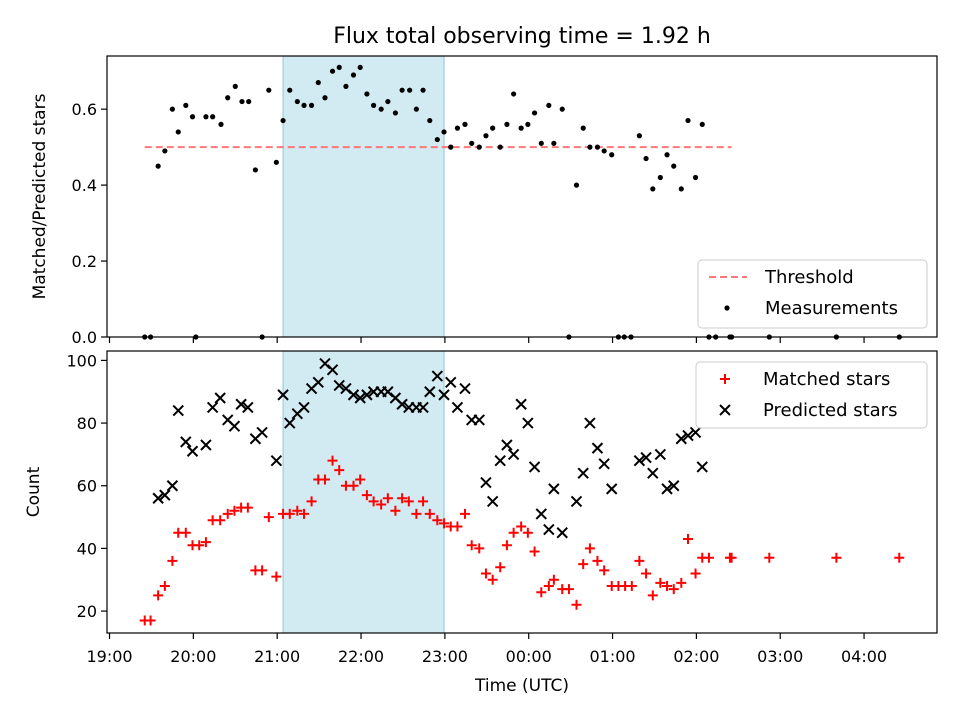 The image size is (960, 720). I want to click on y-tick-label: 0.0, so click(84, 337).